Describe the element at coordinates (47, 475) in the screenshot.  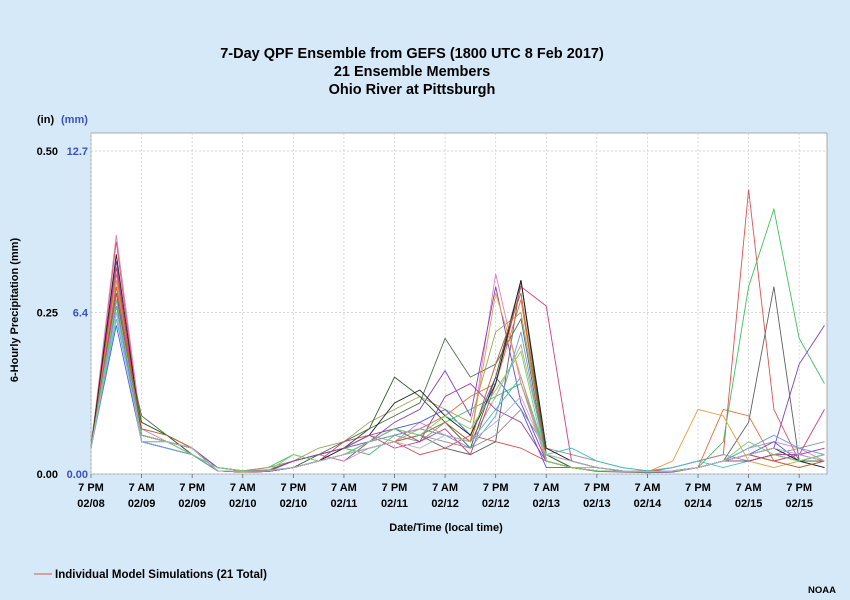
I see `y-tick-in: 0.00` at that location.